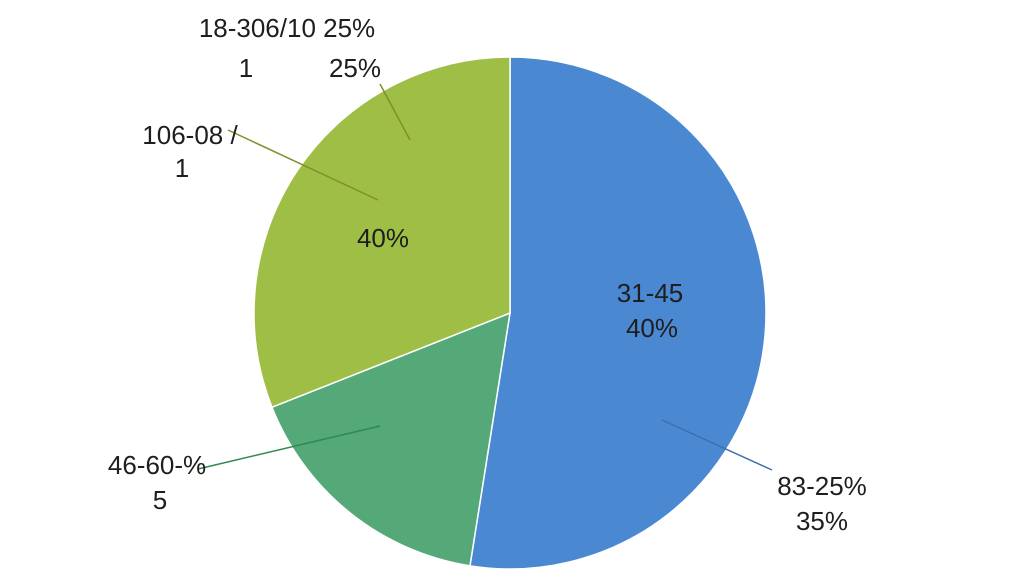 The image size is (1024, 576). Describe the element at coordinates (157, 465) in the screenshot. I see `annotation: 46-60-%` at that location.